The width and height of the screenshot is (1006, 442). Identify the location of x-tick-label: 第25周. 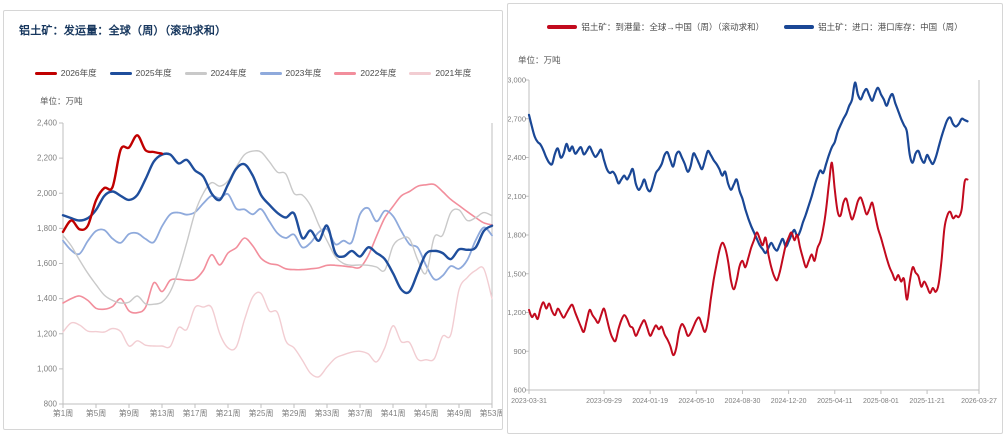
(261, 413).